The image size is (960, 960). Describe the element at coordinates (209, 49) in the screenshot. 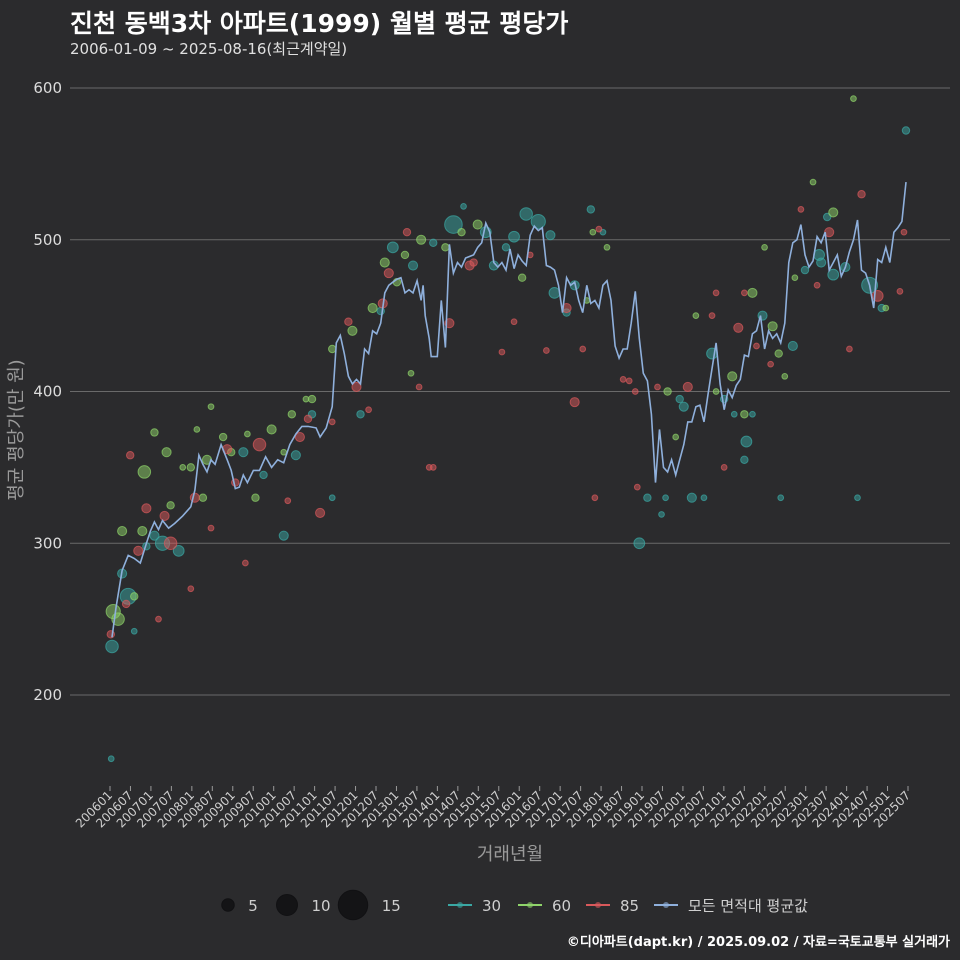

I see `chart-subtitle: 2006-01-09 ~ 2025-08-16(최근계약일)` at that location.